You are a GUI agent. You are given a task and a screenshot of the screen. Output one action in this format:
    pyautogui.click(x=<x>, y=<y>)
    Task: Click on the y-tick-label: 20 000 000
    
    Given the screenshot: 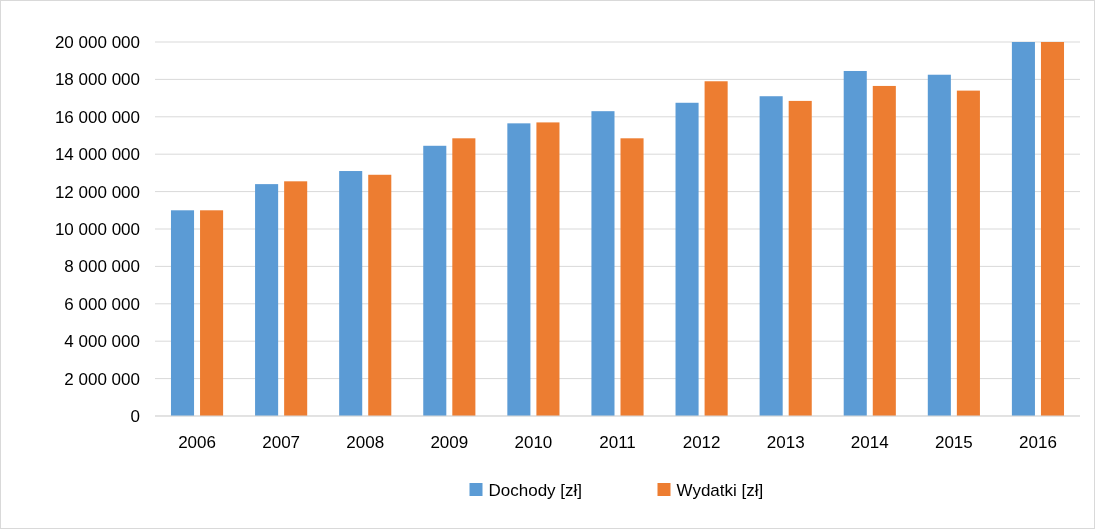 What is the action you would take?
    pyautogui.click(x=97, y=42)
    